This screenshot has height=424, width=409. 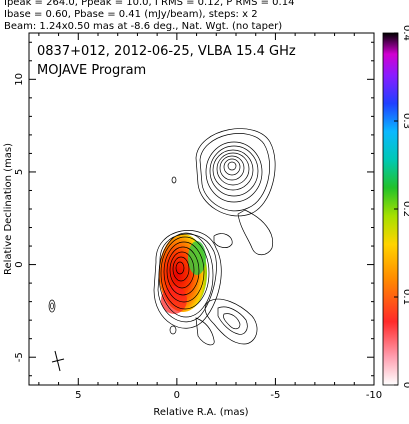 I want to click on y-tick-label: 5, so click(x=19, y=172).